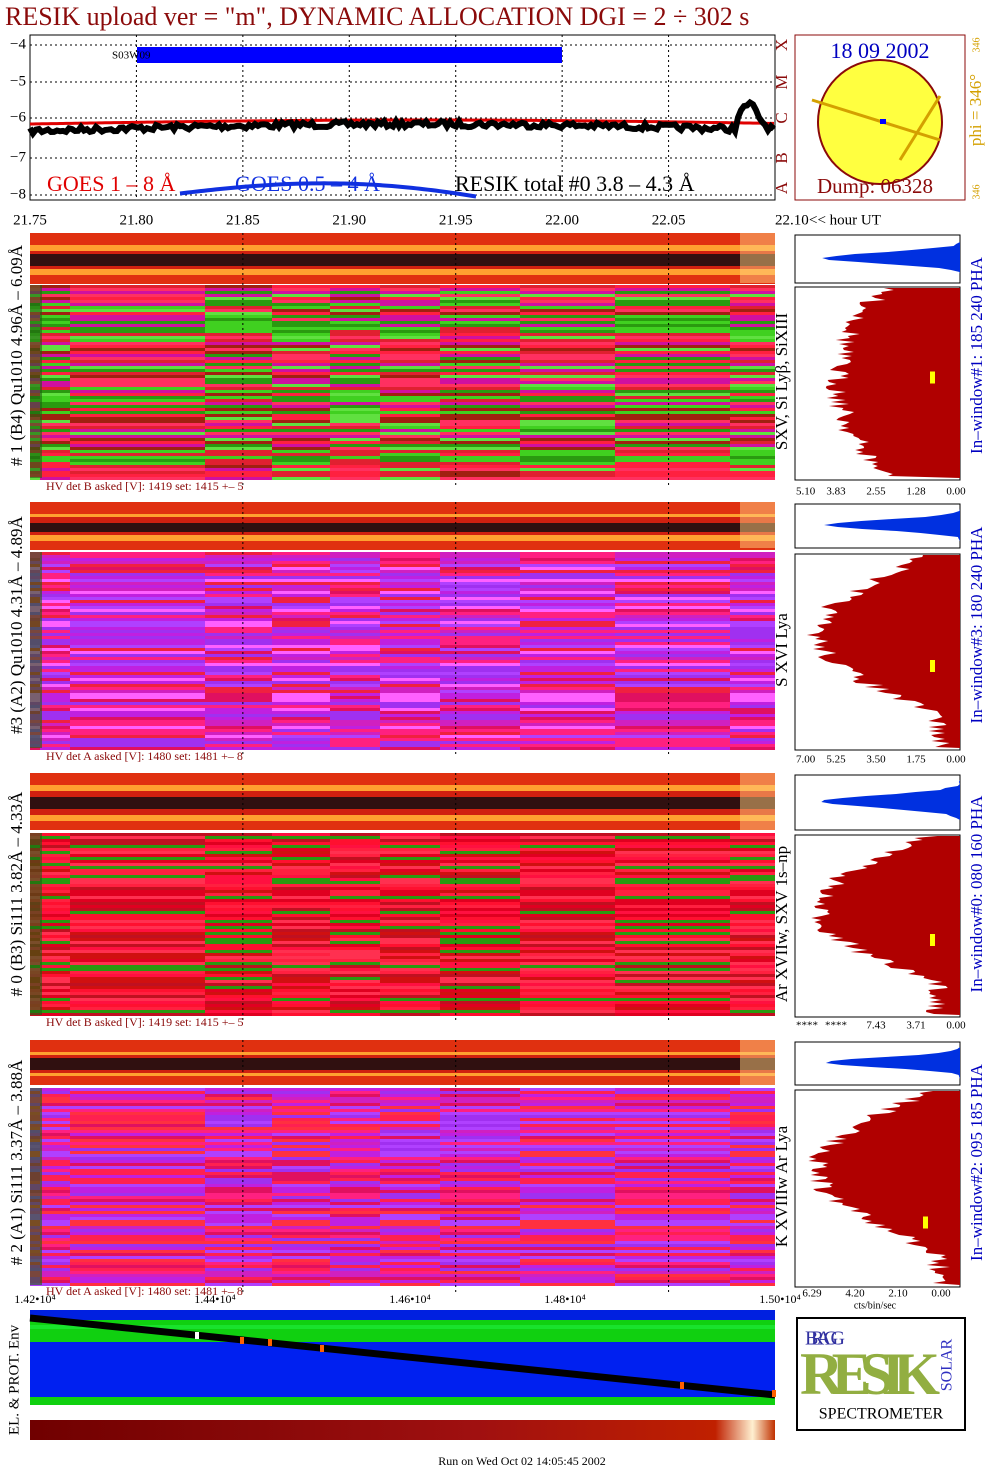 This screenshot has height=1476, width=1004. Describe the element at coordinates (307, 183) in the screenshot. I see `legend-entry: GOES 0.5 – 4 Å` at that location.